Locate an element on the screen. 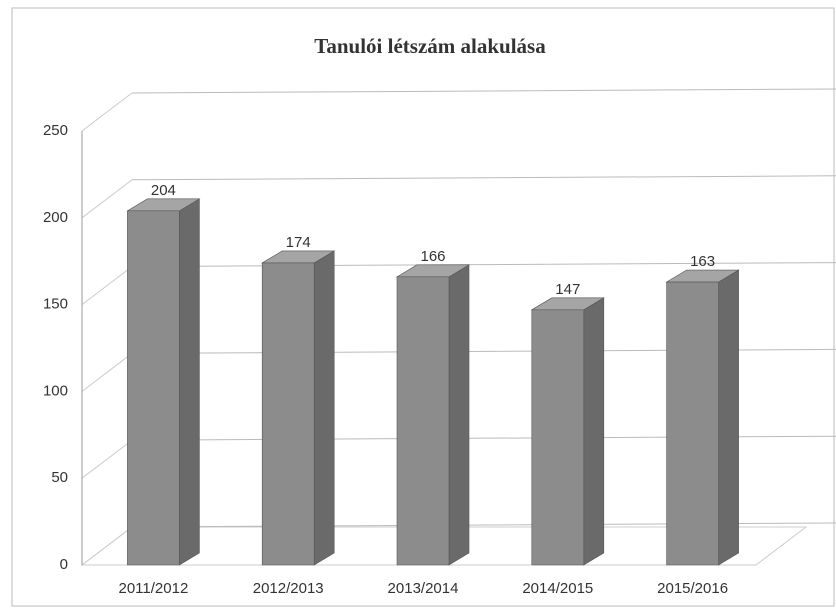  data-label: 166 is located at coordinates (432, 256).